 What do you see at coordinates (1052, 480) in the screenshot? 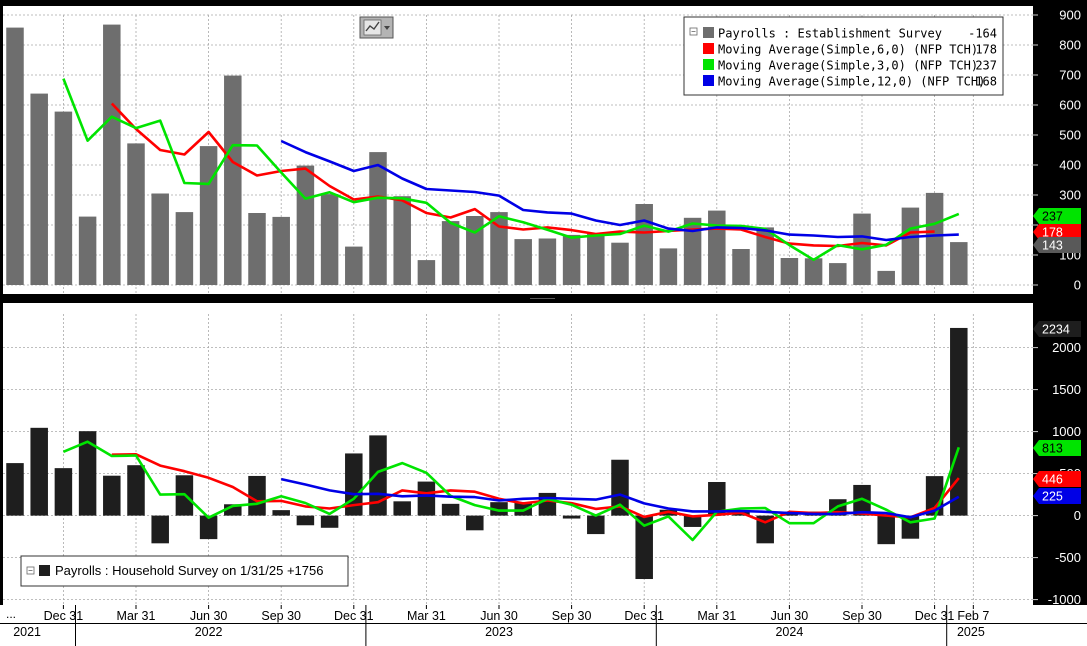
I see `value-badge-label: 446` at bounding box center [1052, 480].